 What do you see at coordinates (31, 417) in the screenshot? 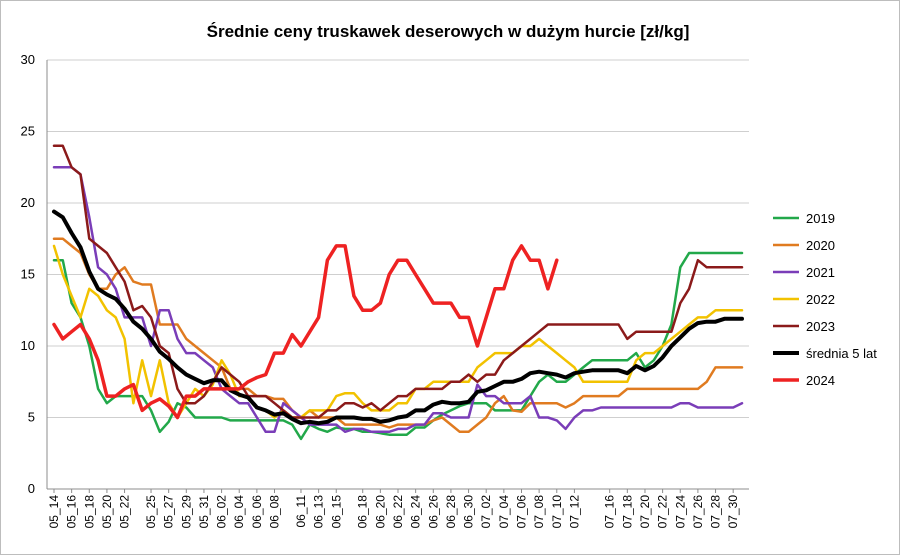
I see `y-tick-label: 5` at bounding box center [31, 417].